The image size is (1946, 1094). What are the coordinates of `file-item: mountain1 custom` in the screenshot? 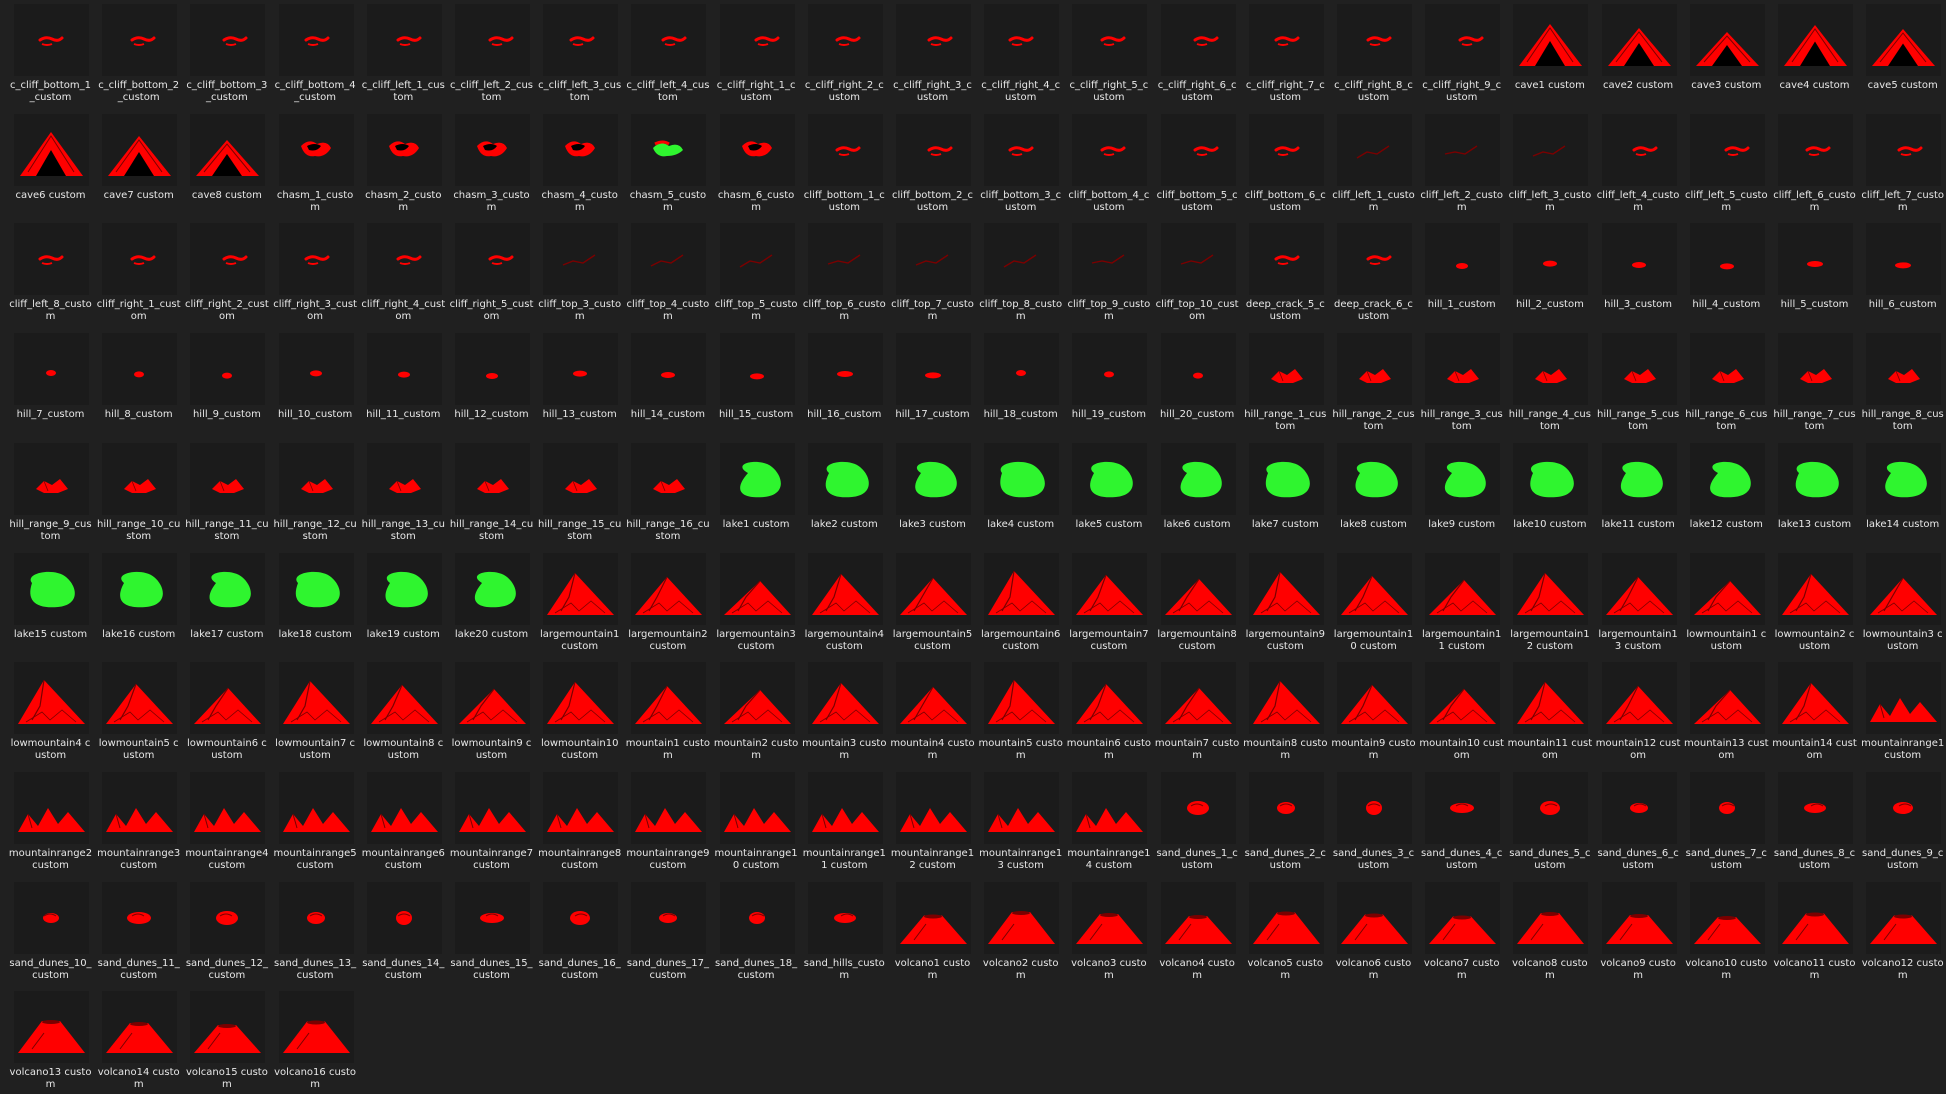 It's located at (667, 709).